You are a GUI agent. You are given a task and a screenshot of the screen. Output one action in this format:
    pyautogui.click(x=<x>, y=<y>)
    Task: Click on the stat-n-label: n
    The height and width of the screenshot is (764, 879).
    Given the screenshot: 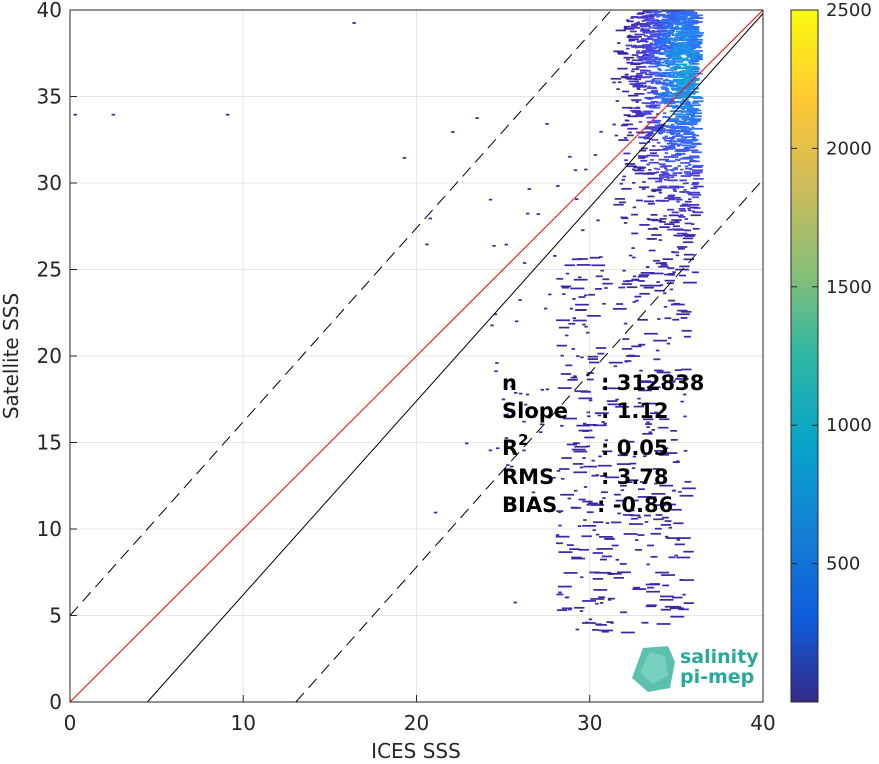 What is the action you would take?
    pyautogui.click(x=509, y=383)
    